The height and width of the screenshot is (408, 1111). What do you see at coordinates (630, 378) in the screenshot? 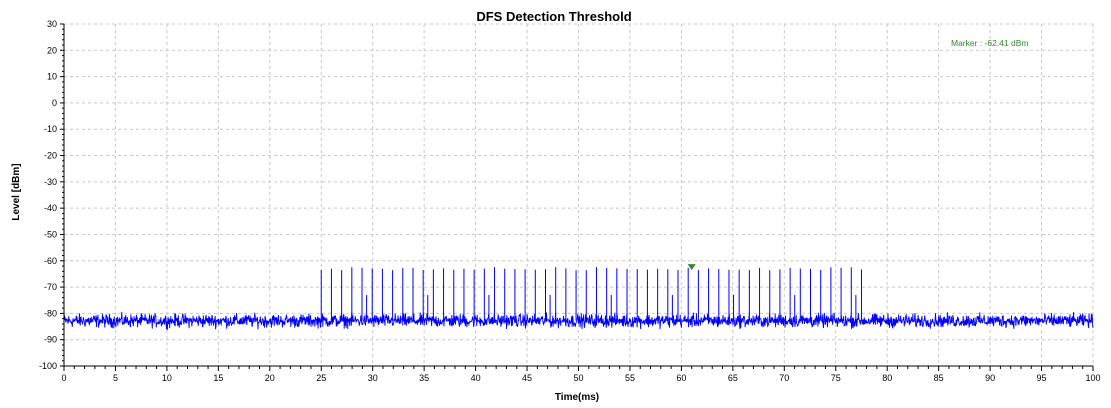
I see `x-tick-label: 55` at bounding box center [630, 378].